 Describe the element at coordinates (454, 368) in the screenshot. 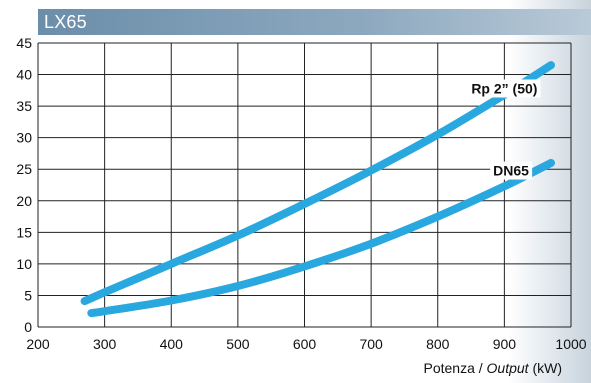

I see `x-axis-label-main: Potenza /` at that location.